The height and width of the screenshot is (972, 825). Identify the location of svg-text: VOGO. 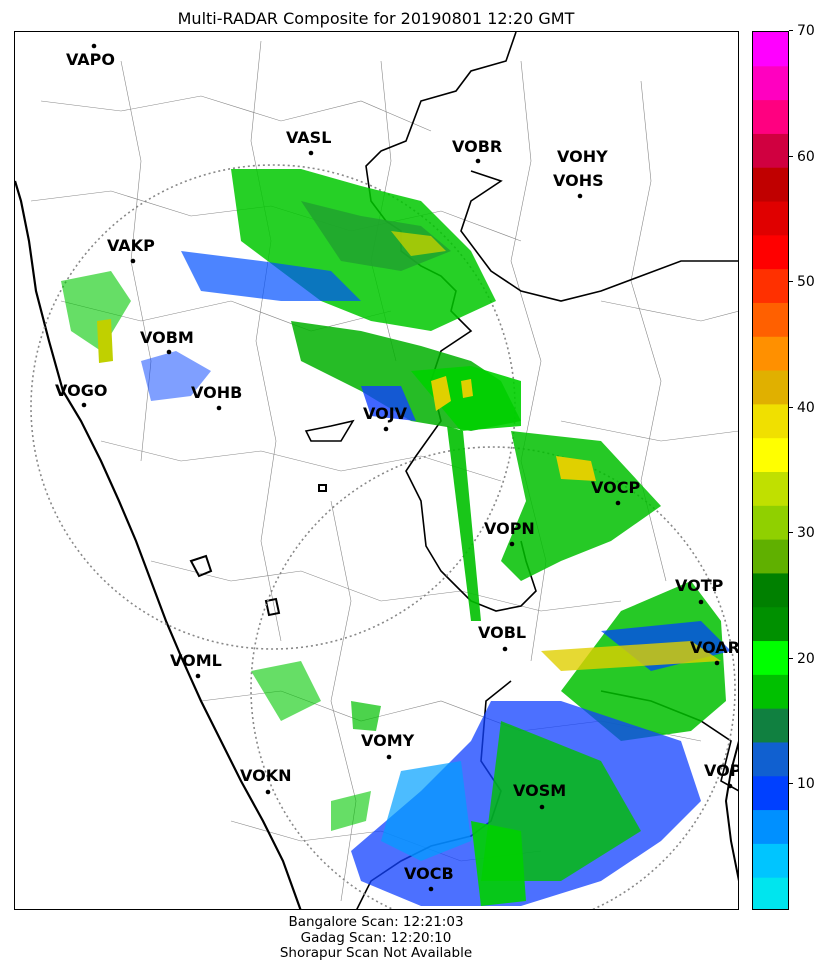
(81, 390).